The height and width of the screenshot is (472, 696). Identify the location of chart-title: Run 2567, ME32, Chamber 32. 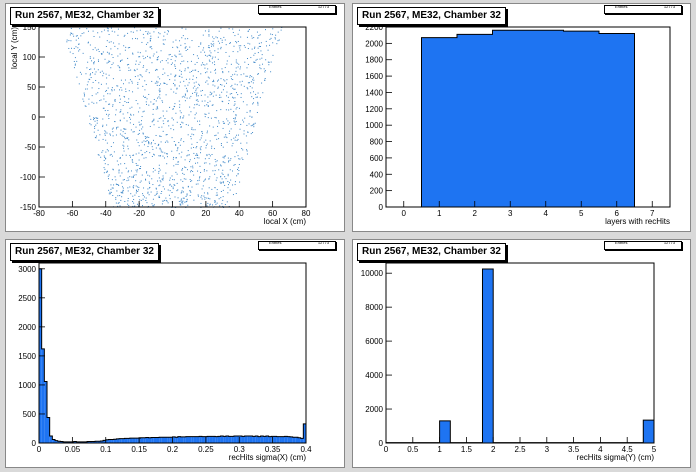
(431, 252).